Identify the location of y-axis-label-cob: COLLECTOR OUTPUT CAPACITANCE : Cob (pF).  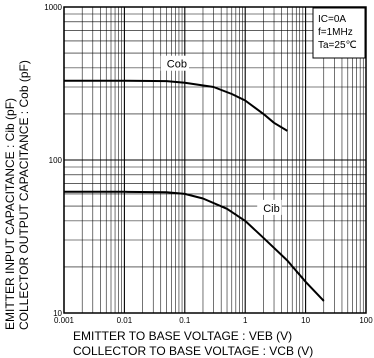
(24, 195).